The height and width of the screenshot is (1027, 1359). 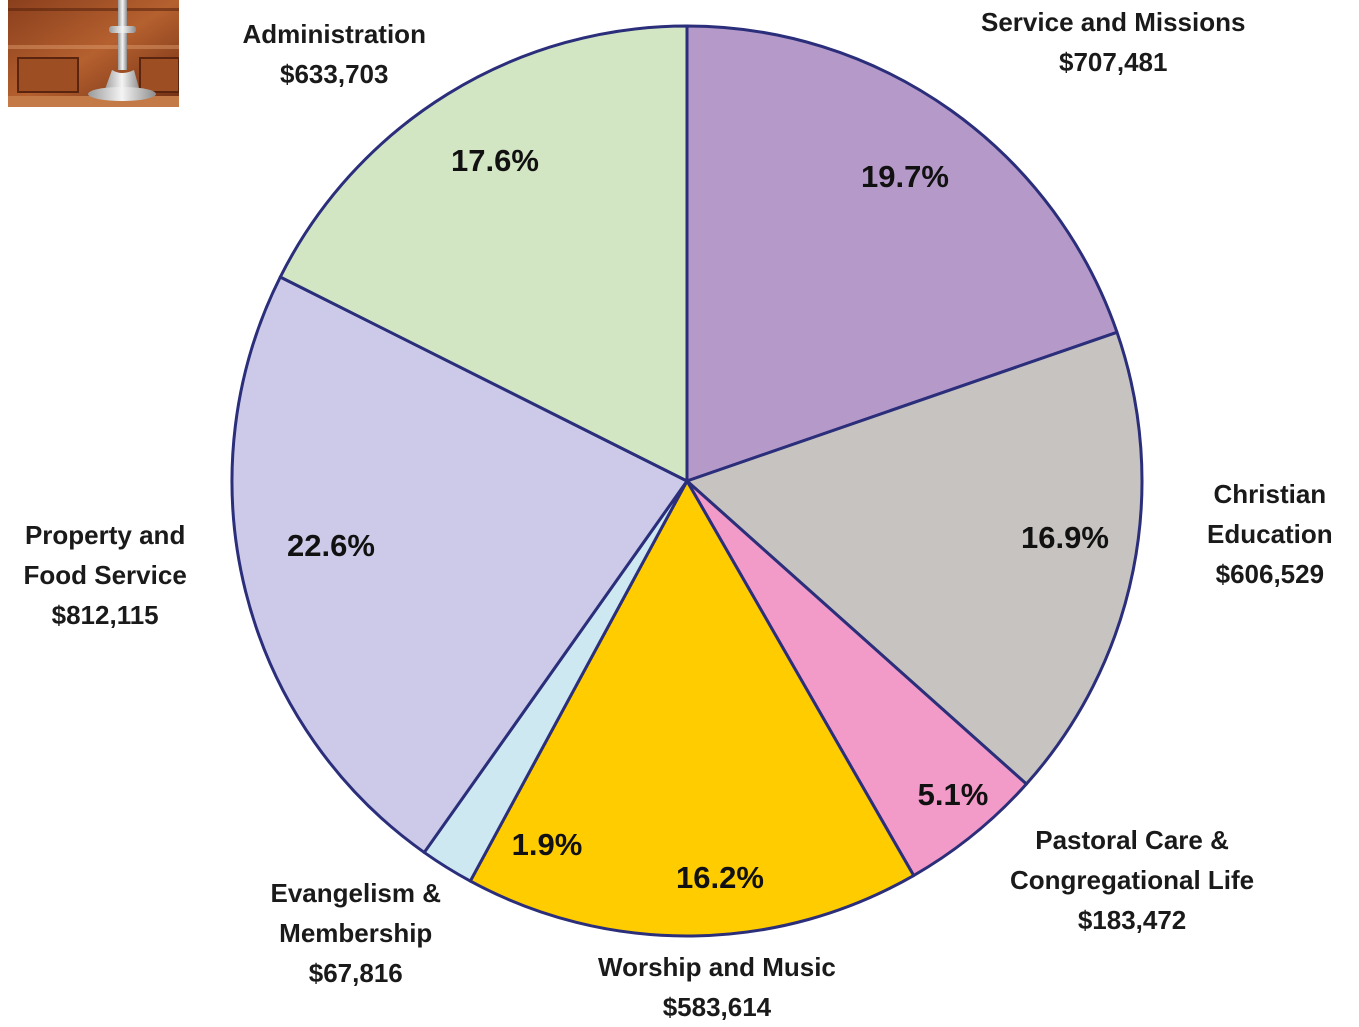 What do you see at coordinates (1270, 574) in the screenshot?
I see `category-amount: $606,529` at bounding box center [1270, 574].